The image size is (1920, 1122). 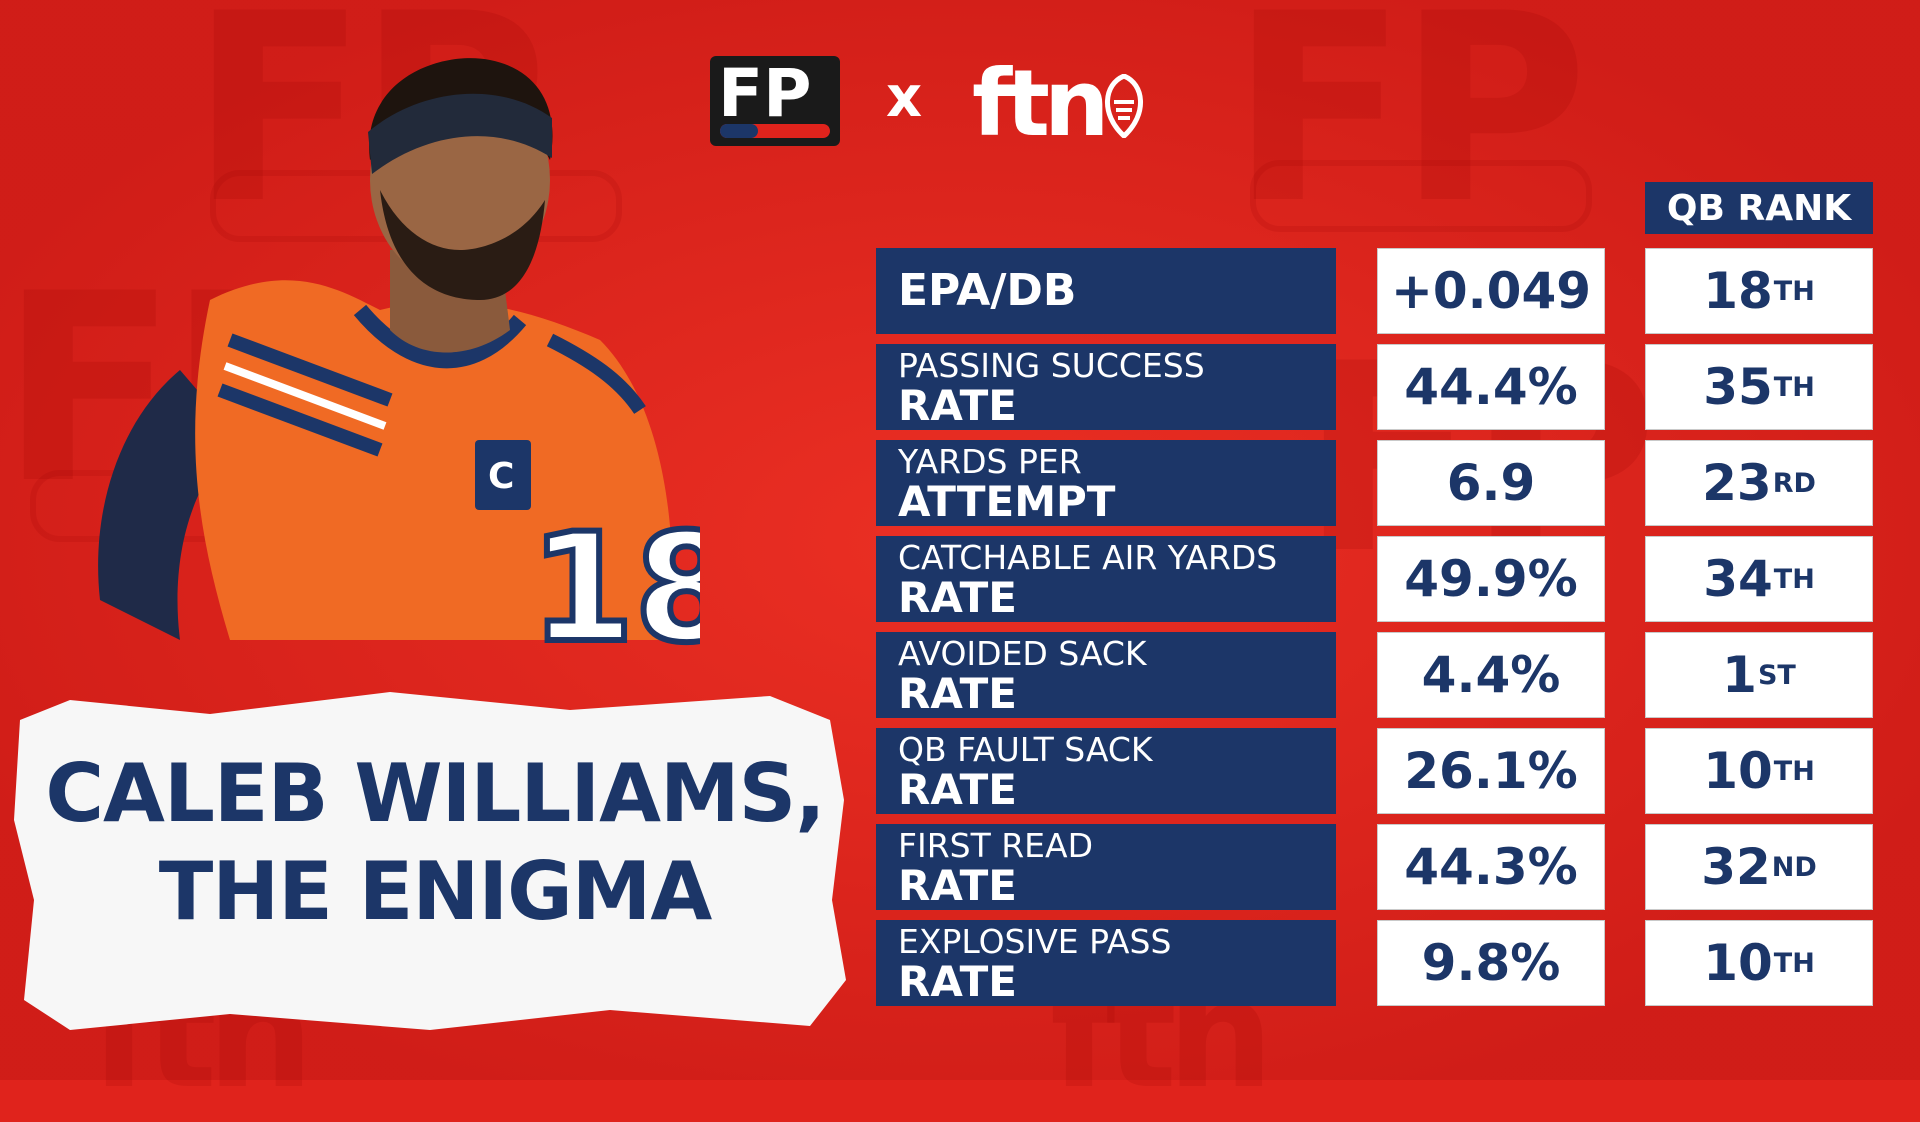 What do you see at coordinates (1376, 675) in the screenshot?
I see `stat-row: AVOIDED SACK RATE 4.4% 1 ST` at bounding box center [1376, 675].